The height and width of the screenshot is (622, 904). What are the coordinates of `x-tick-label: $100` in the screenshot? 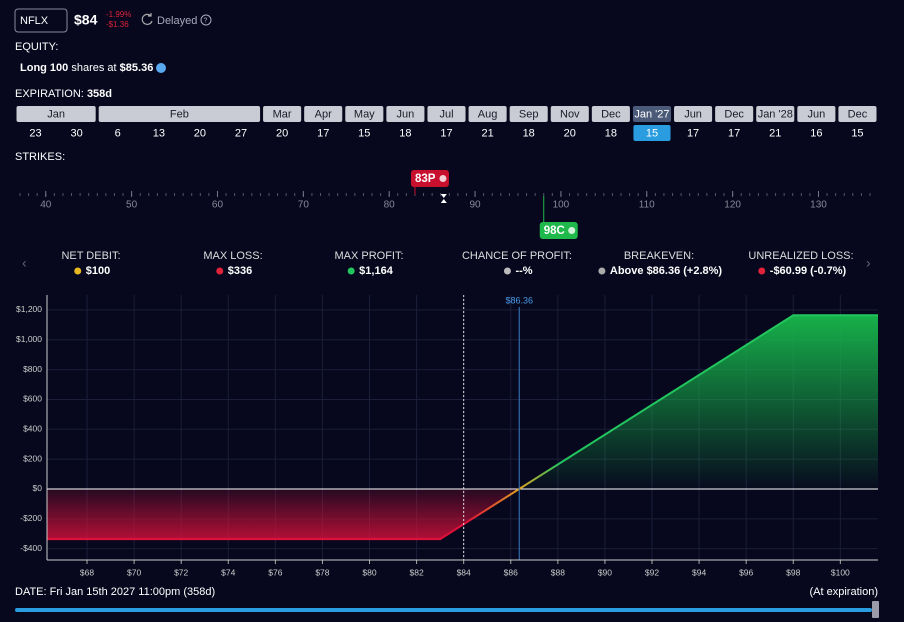 It's located at (840, 572).